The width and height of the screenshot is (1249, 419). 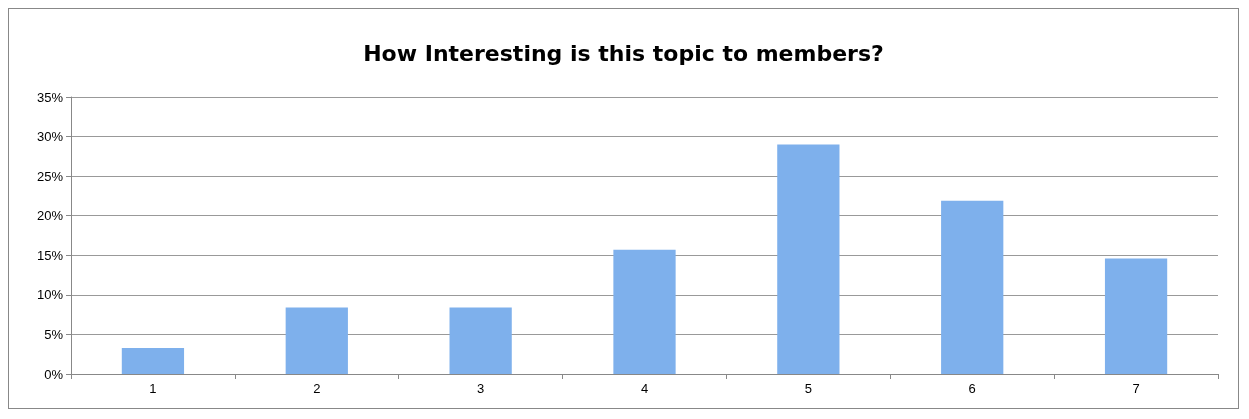 I want to click on x-tick-label: 1, so click(x=153, y=388).